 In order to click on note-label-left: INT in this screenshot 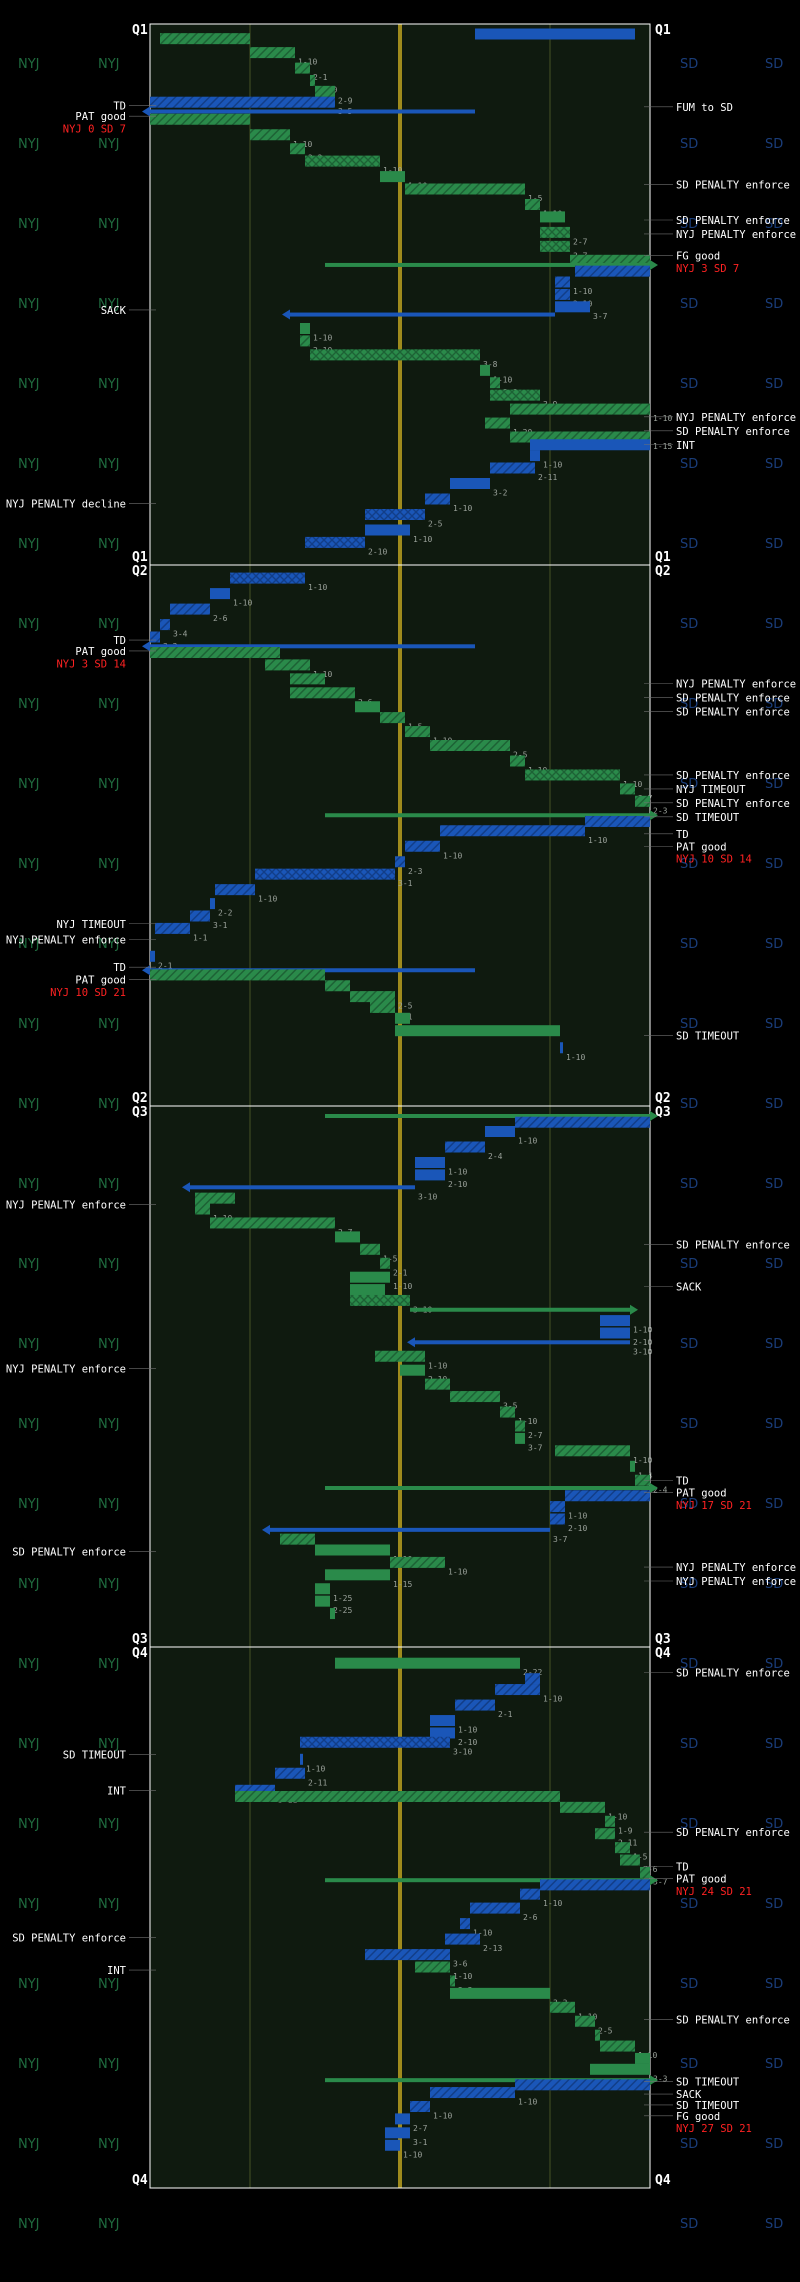, I will do `click(117, 1971)`.